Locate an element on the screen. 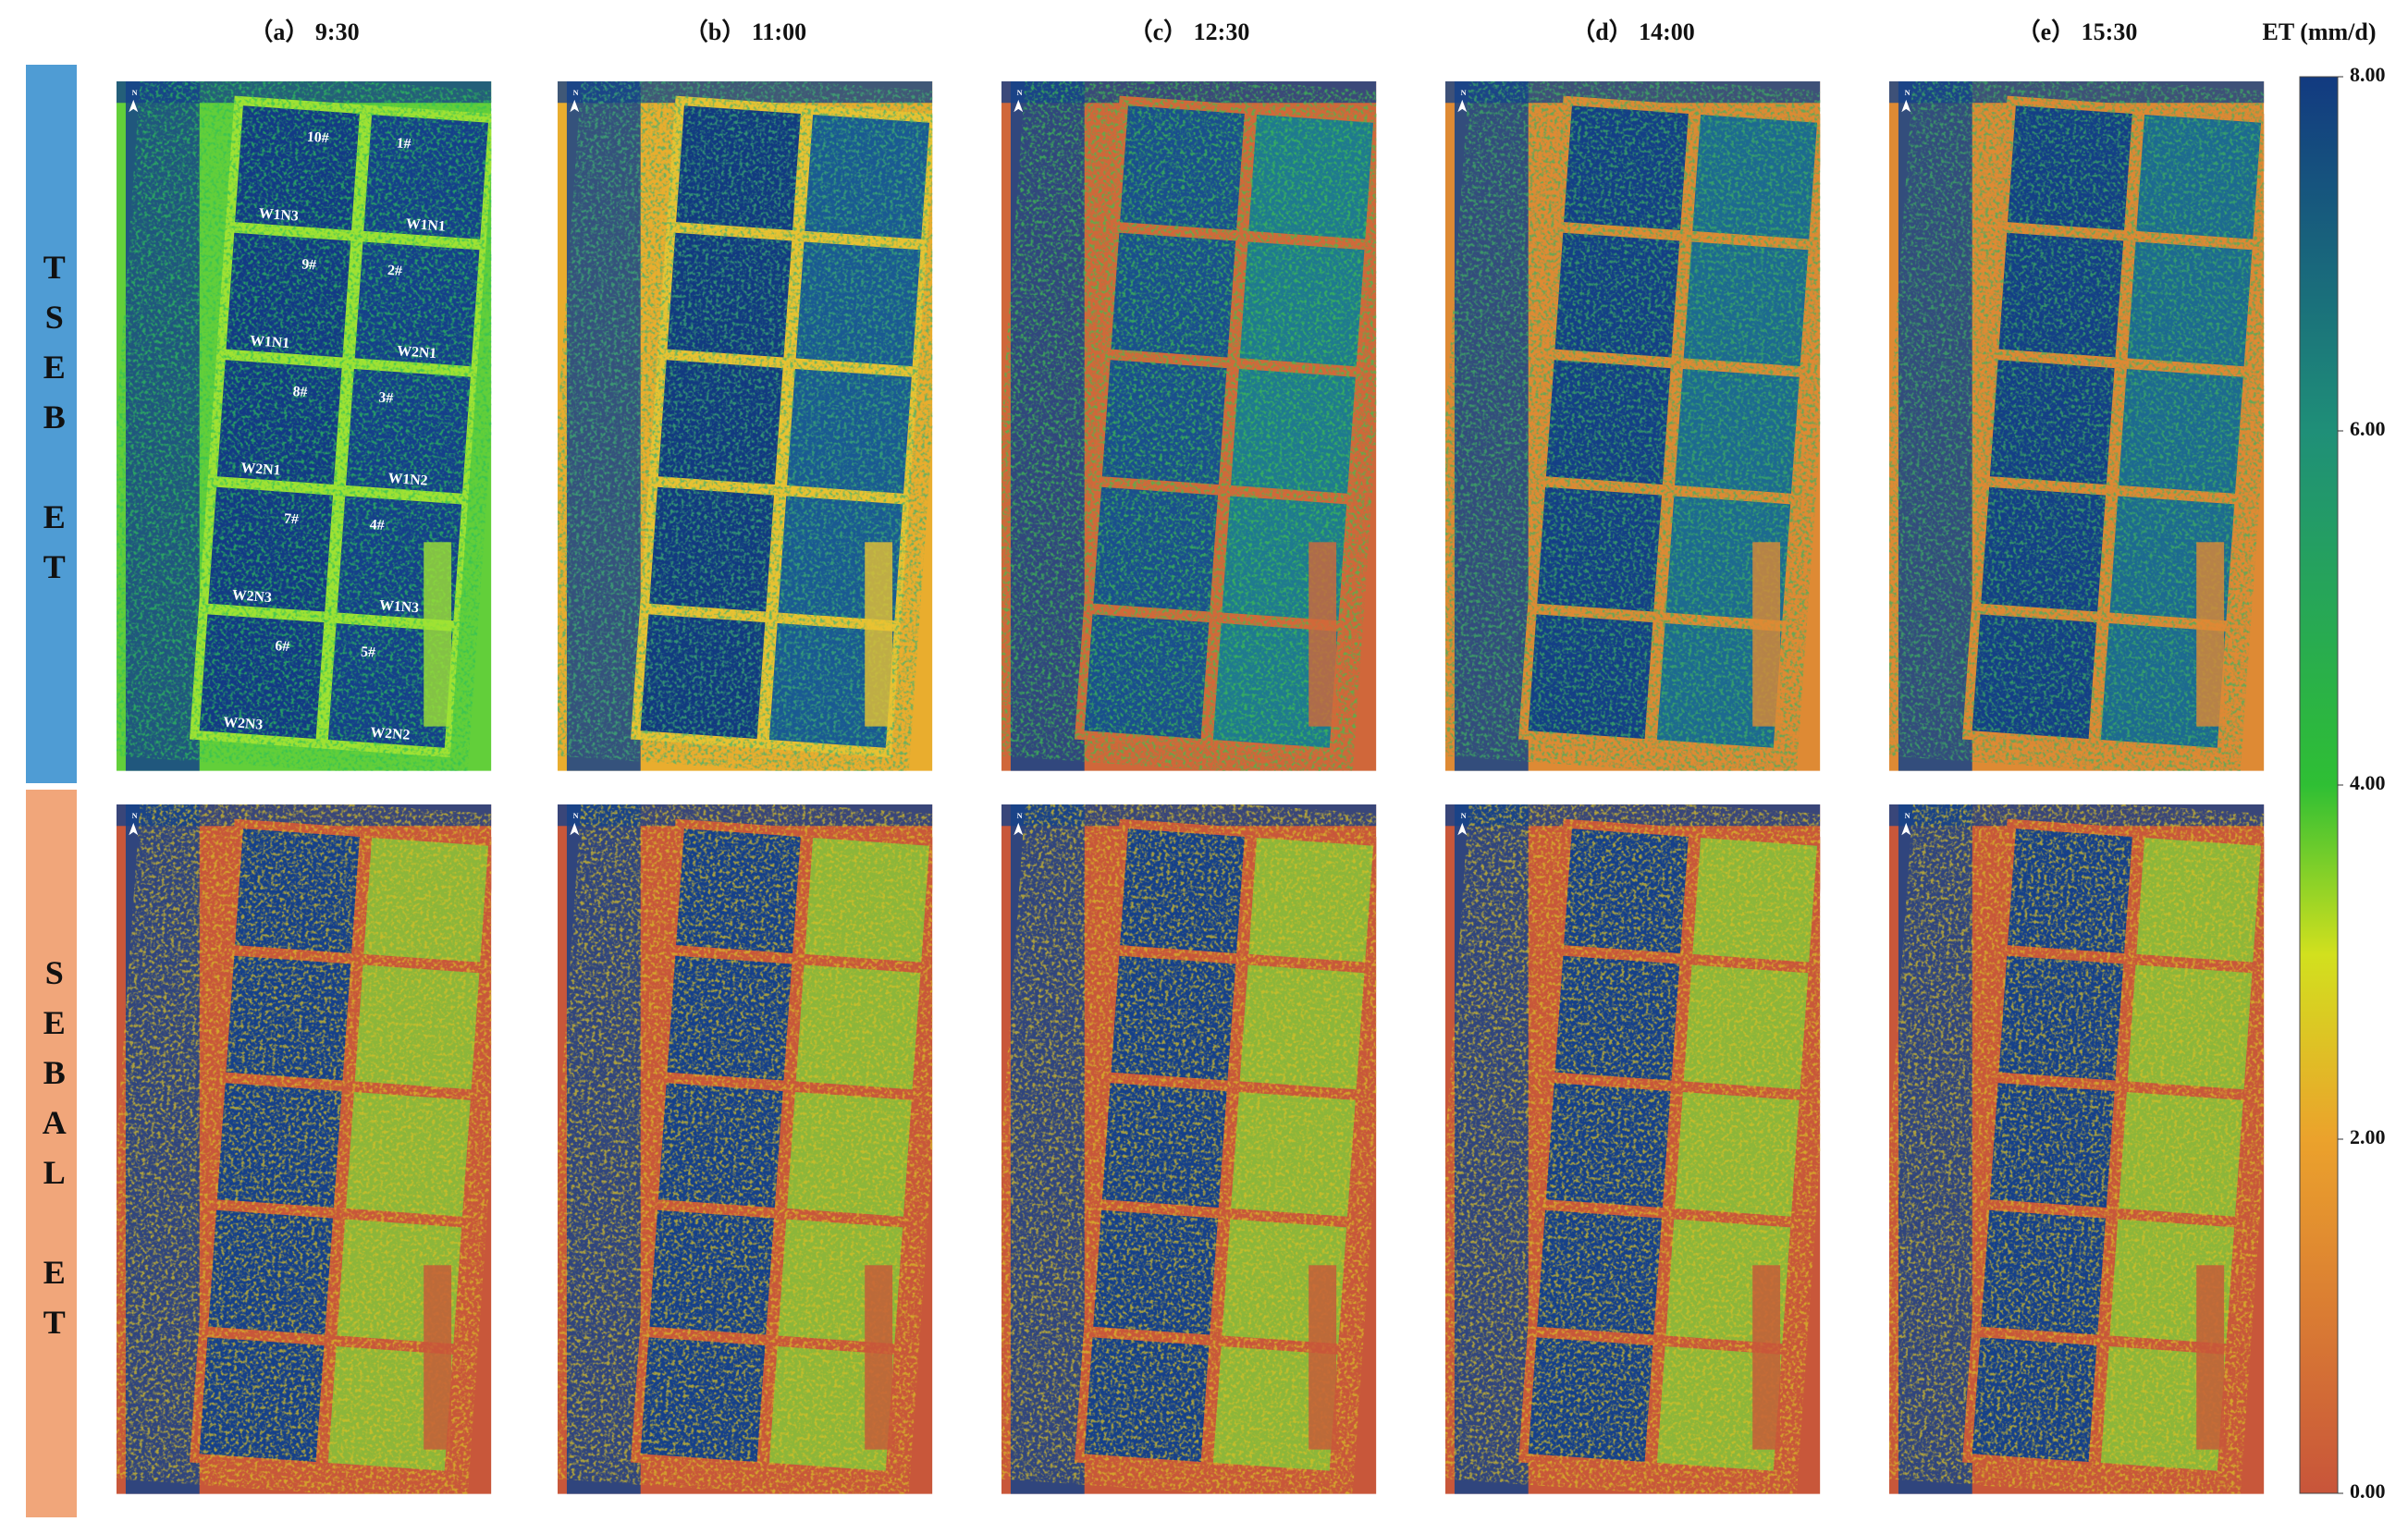 This screenshot has width=2408, height=1534. row-label: SEBAL ET is located at coordinates (54, 1154).